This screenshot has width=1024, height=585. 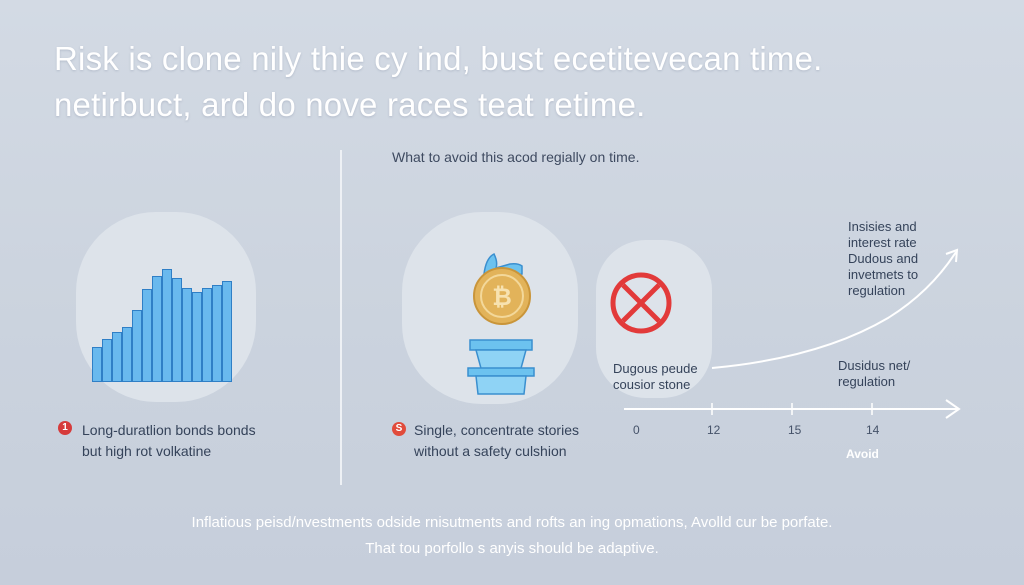 I want to click on item-badge-2: S, so click(x=399, y=429).